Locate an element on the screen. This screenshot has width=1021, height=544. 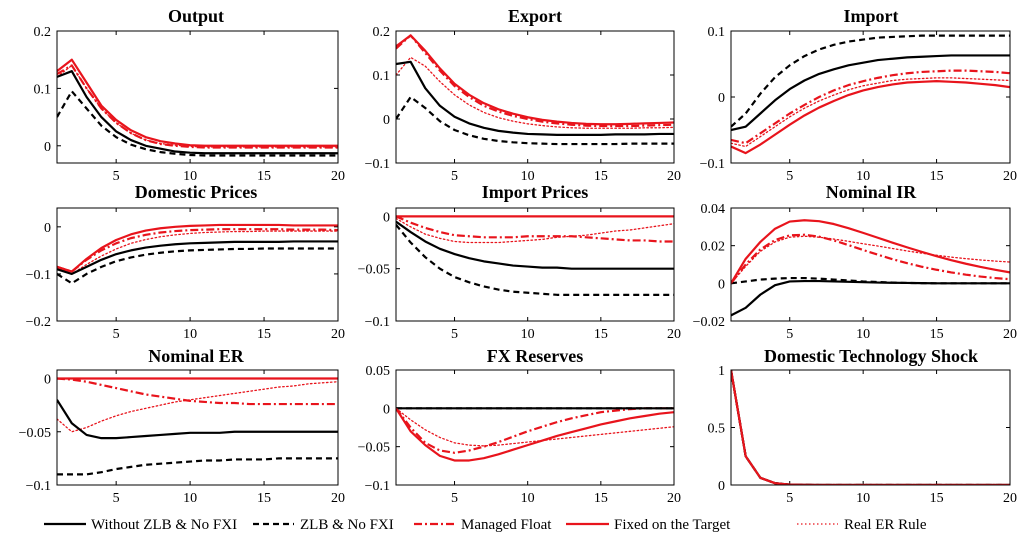
panel-title: Import Prices is located at coordinates (535, 192).